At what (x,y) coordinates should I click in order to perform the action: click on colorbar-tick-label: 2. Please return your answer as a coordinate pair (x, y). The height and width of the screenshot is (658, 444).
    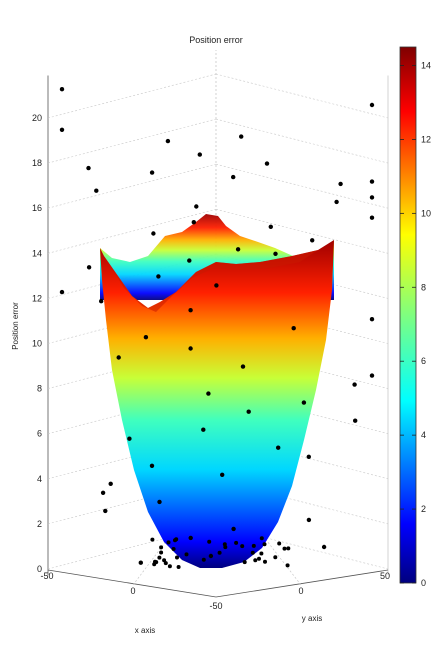
    Looking at the image, I should click on (423, 509).